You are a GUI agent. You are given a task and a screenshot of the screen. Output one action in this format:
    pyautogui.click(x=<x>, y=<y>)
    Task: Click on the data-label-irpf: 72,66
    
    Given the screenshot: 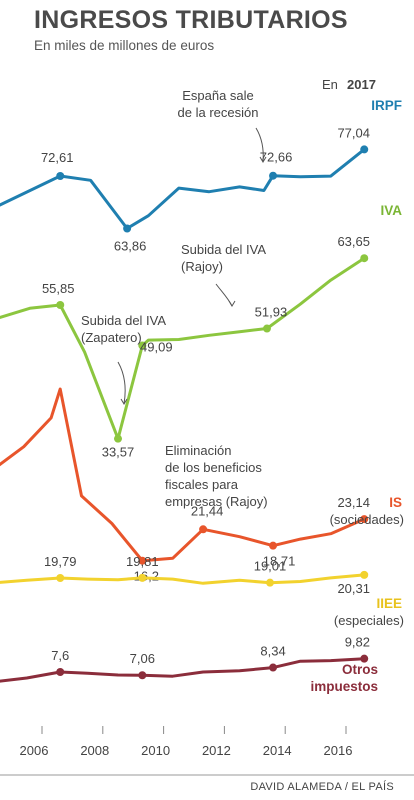 What is the action you would take?
    pyautogui.click(x=276, y=157)
    